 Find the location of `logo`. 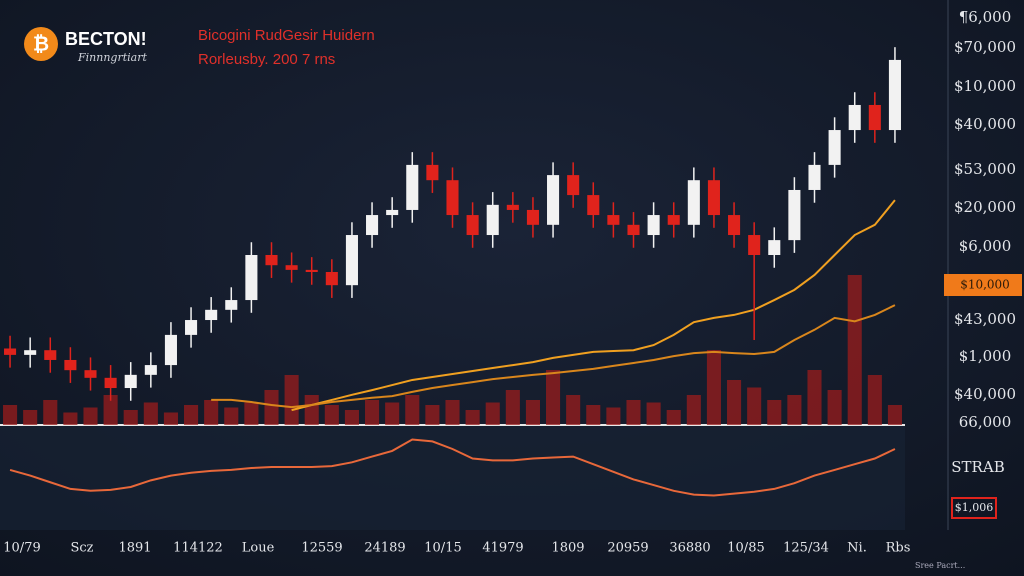

logo is located at coordinates (41, 44).